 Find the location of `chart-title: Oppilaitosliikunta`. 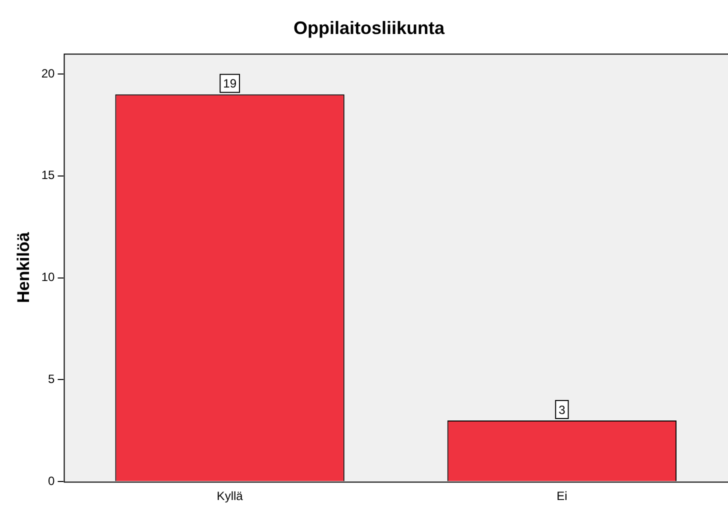

chart-title: Oppilaitosliikunta is located at coordinates (369, 28).